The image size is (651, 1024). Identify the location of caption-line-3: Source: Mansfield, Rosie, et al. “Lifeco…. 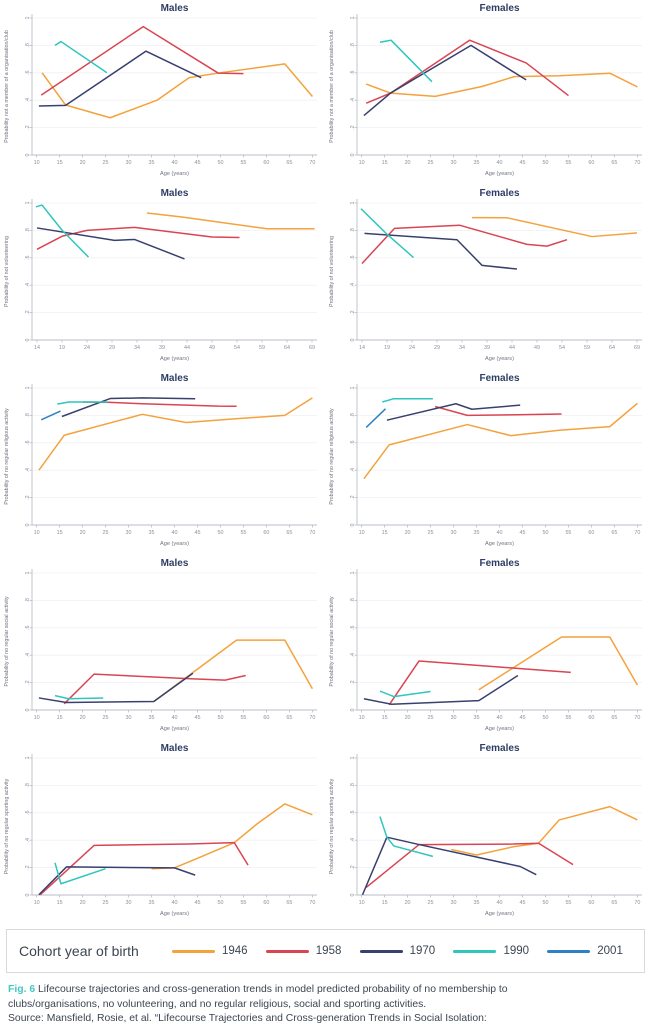
(247, 1018).